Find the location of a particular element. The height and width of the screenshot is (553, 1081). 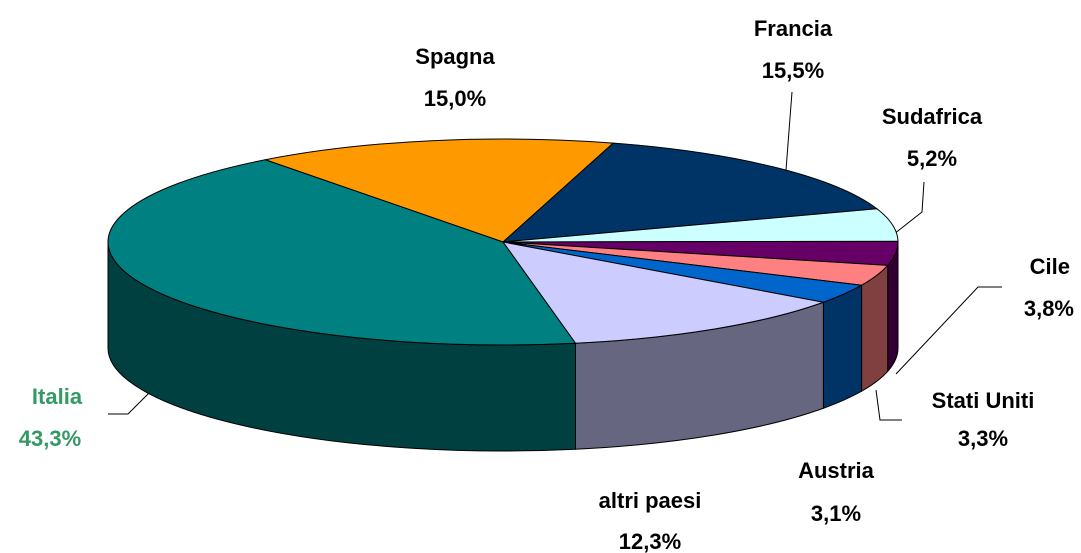

category-label: Sudafrica is located at coordinates (932, 116).